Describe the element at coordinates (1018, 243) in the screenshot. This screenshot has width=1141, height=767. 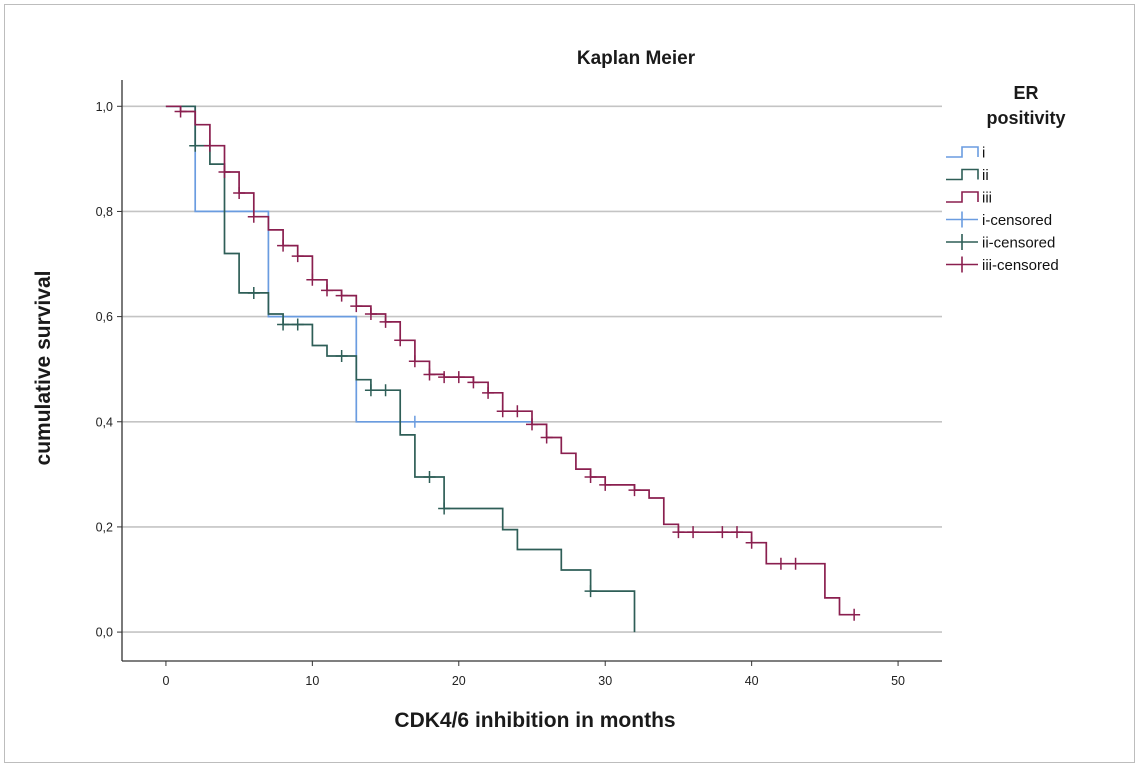
I see `legend-label-ii-censored: ii-censored` at that location.